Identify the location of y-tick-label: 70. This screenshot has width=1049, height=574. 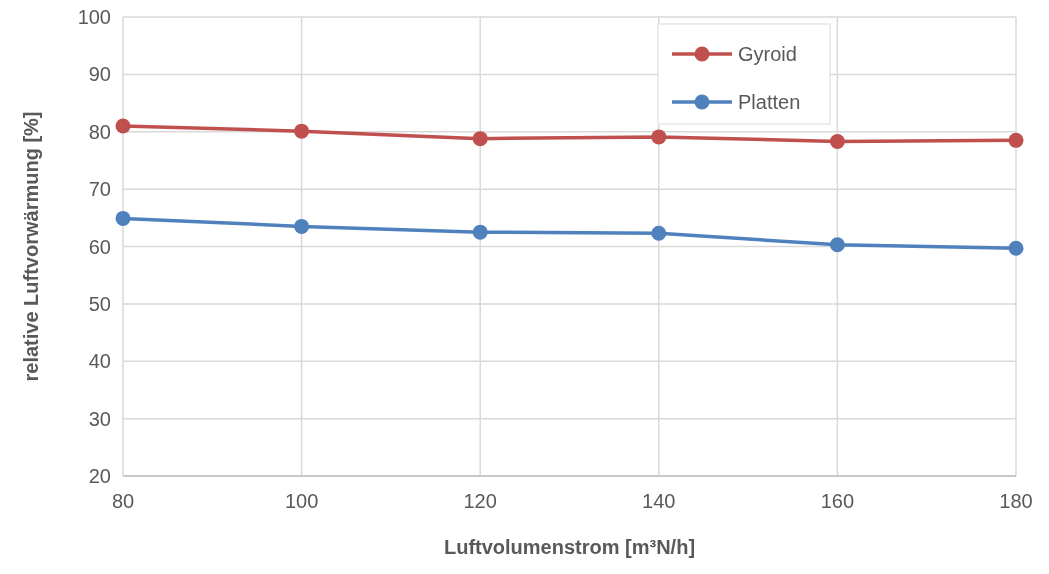
(99, 189).